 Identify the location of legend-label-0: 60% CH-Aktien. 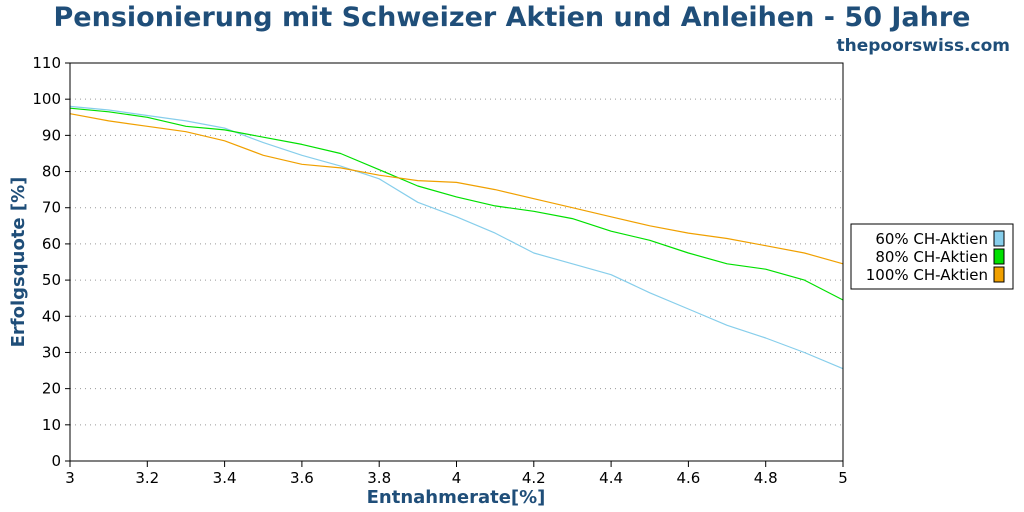
(931, 239).